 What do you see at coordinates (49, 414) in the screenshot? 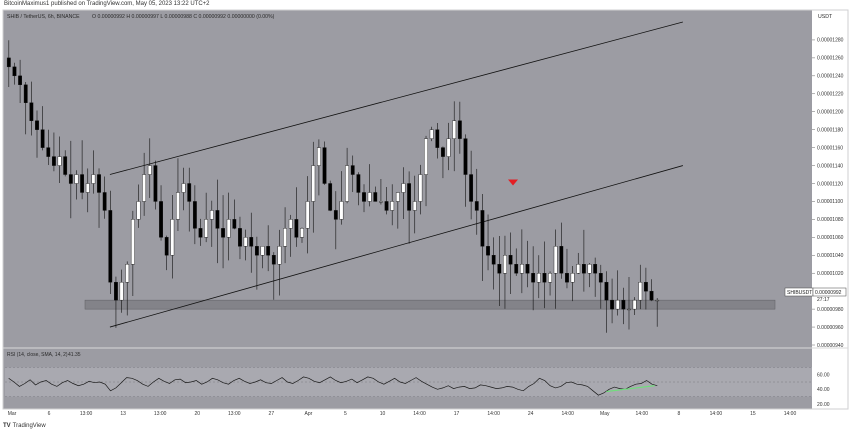
I see `time-tick-label: 6` at bounding box center [49, 414].